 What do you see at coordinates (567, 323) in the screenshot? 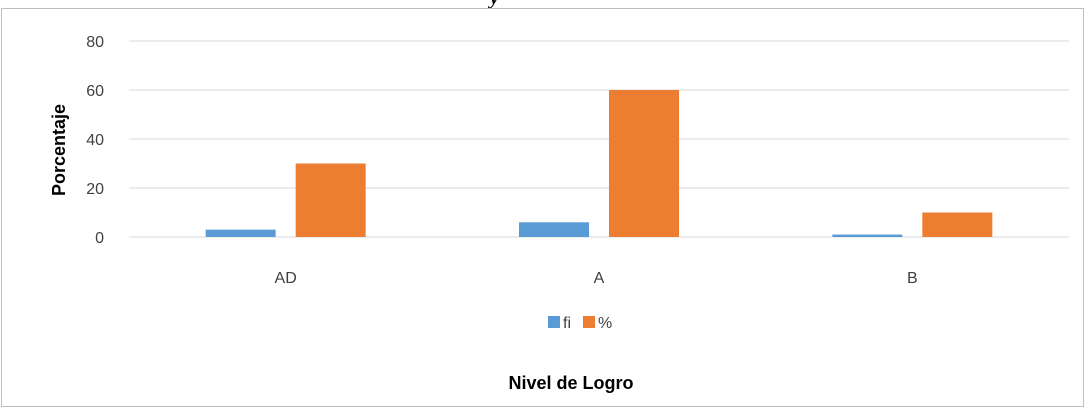
I see `legend-label: fi` at bounding box center [567, 323].